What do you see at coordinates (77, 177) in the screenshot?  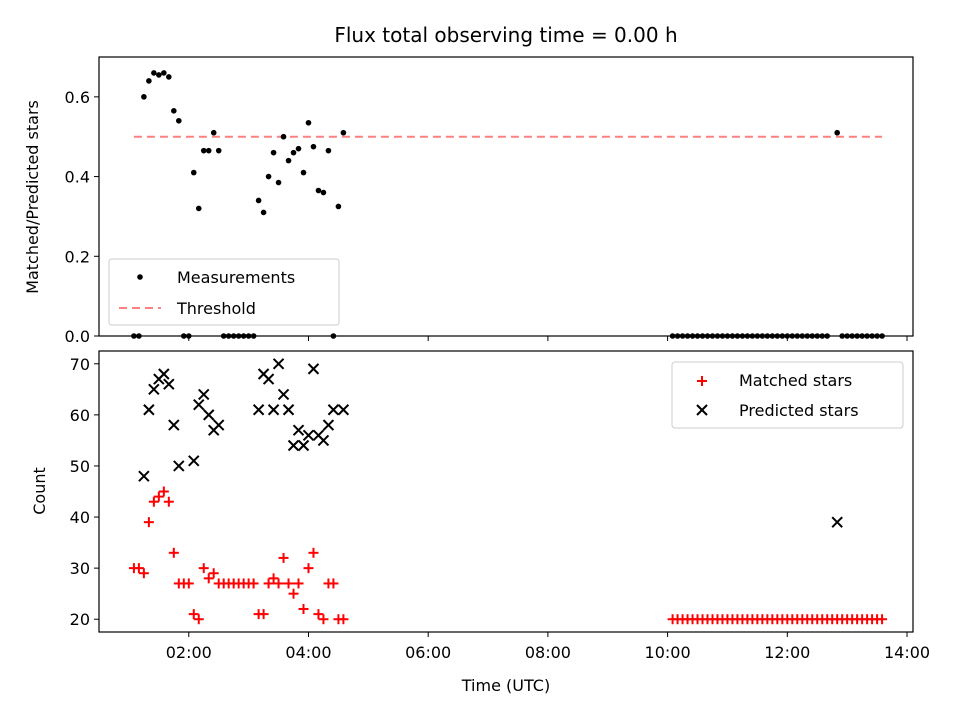 I see `top-y-tick-label: 0.4` at bounding box center [77, 177].